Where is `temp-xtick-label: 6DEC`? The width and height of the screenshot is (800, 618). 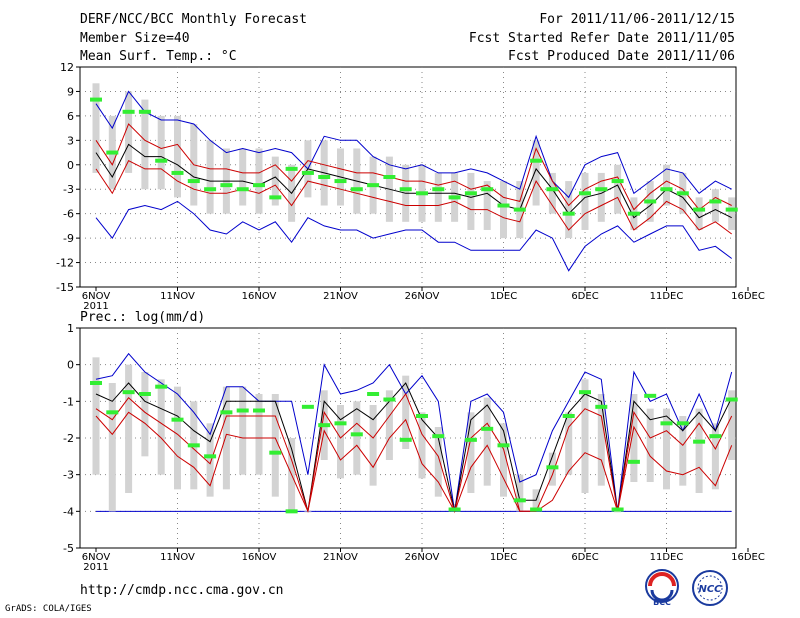
temp-xtick-label: 6DEC is located at coordinates (584, 296).